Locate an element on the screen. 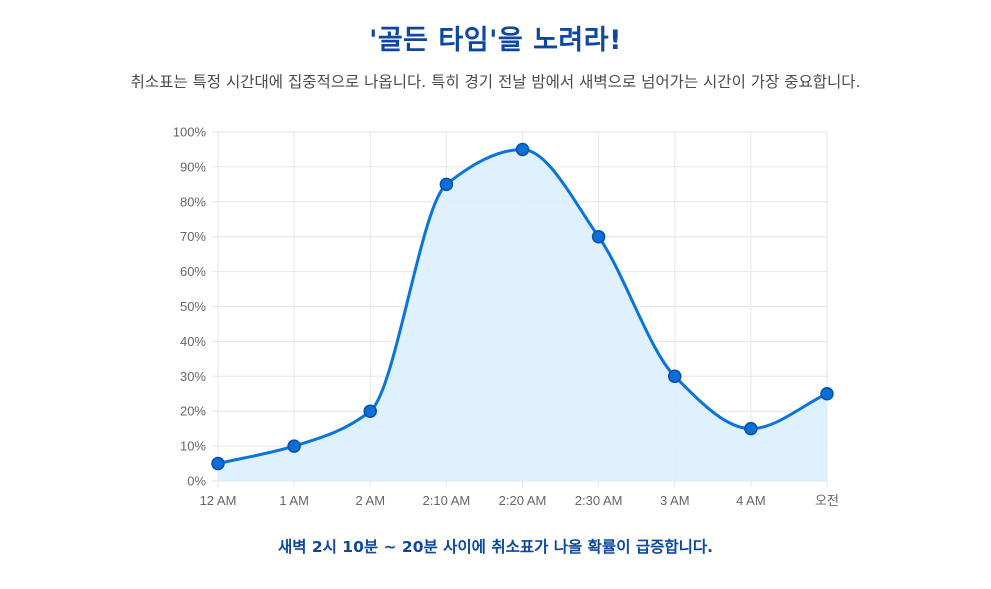 The width and height of the screenshot is (991, 589). x-tick-label: 2 AM is located at coordinates (370, 500).